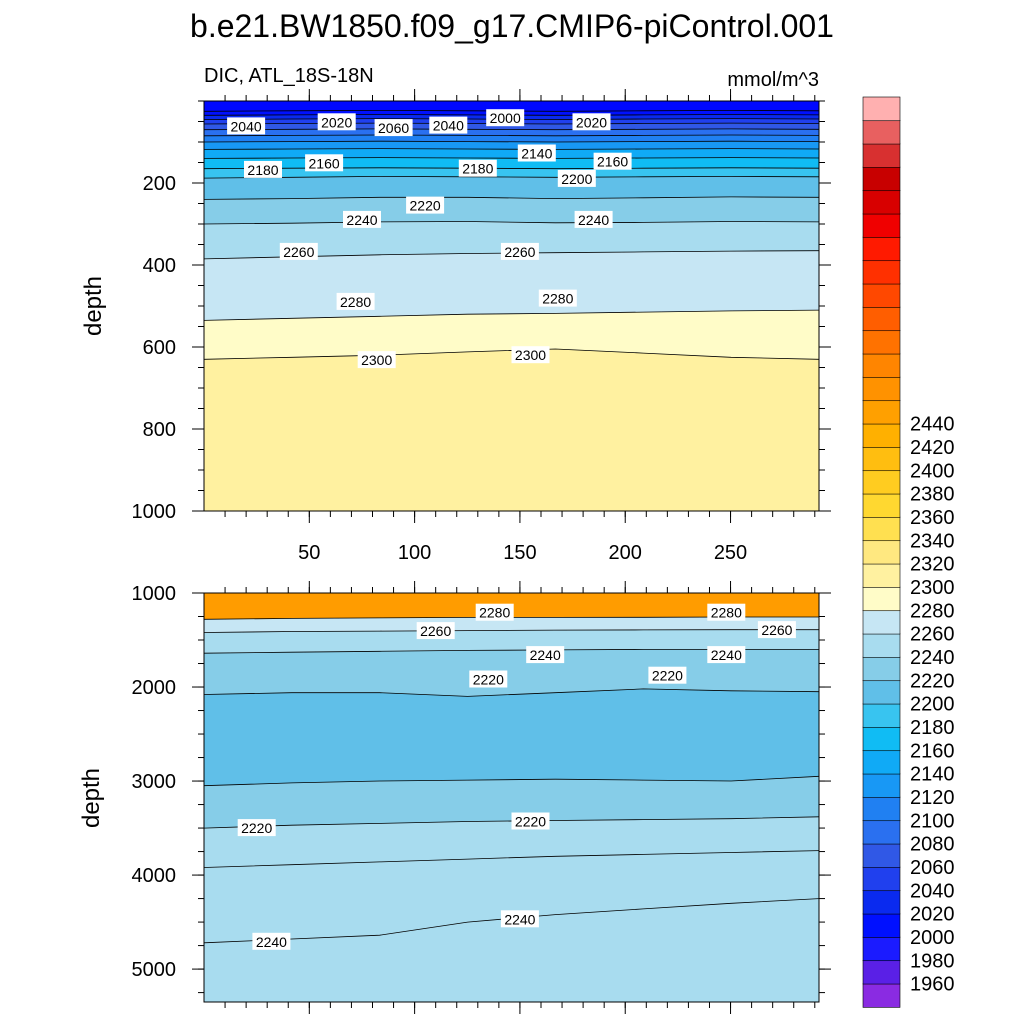 The width and height of the screenshot is (1024, 1024). What do you see at coordinates (154, 512) in the screenshot?
I see `y-tick-label: 1000` at bounding box center [154, 512].